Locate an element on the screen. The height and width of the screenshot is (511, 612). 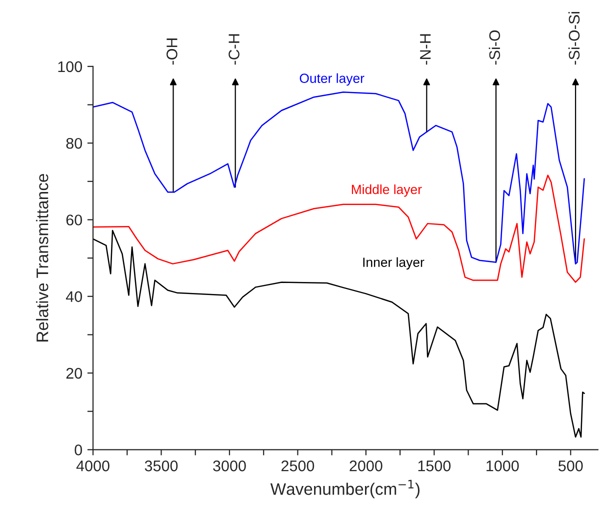
annotation: -N-H is located at coordinates (425, 49).